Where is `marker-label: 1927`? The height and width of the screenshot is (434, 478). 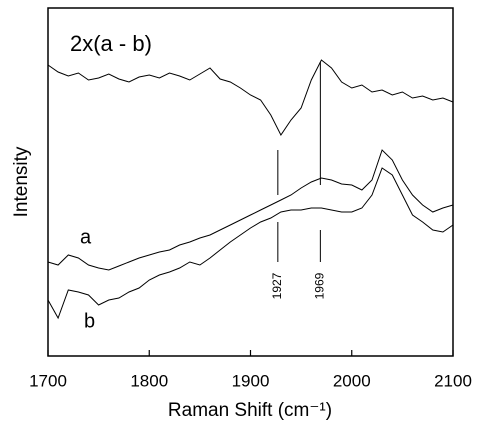
marker-label: 1927 is located at coordinates (277, 285).